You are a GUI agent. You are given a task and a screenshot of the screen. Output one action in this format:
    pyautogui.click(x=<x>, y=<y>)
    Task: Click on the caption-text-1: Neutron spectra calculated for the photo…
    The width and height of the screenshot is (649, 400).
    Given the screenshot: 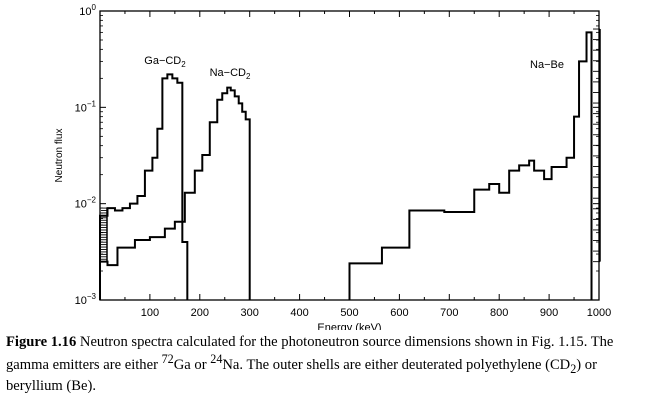 What is the action you would take?
    pyautogui.click(x=310, y=353)
    